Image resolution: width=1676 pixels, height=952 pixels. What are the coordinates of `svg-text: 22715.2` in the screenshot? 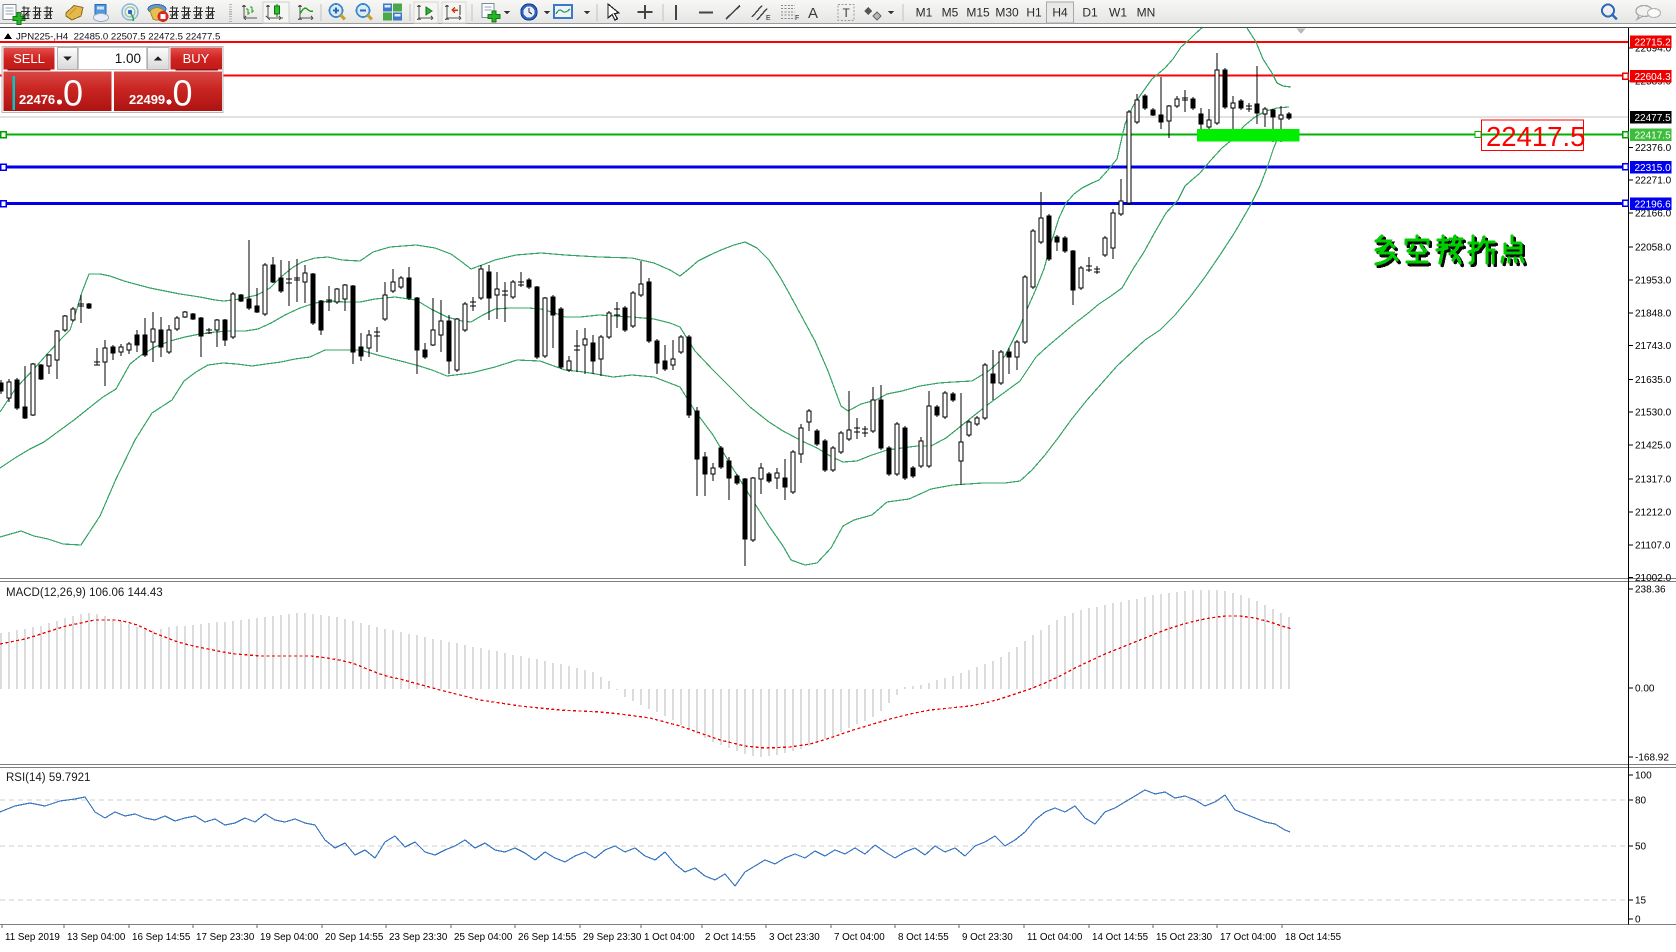 It's located at (1653, 43).